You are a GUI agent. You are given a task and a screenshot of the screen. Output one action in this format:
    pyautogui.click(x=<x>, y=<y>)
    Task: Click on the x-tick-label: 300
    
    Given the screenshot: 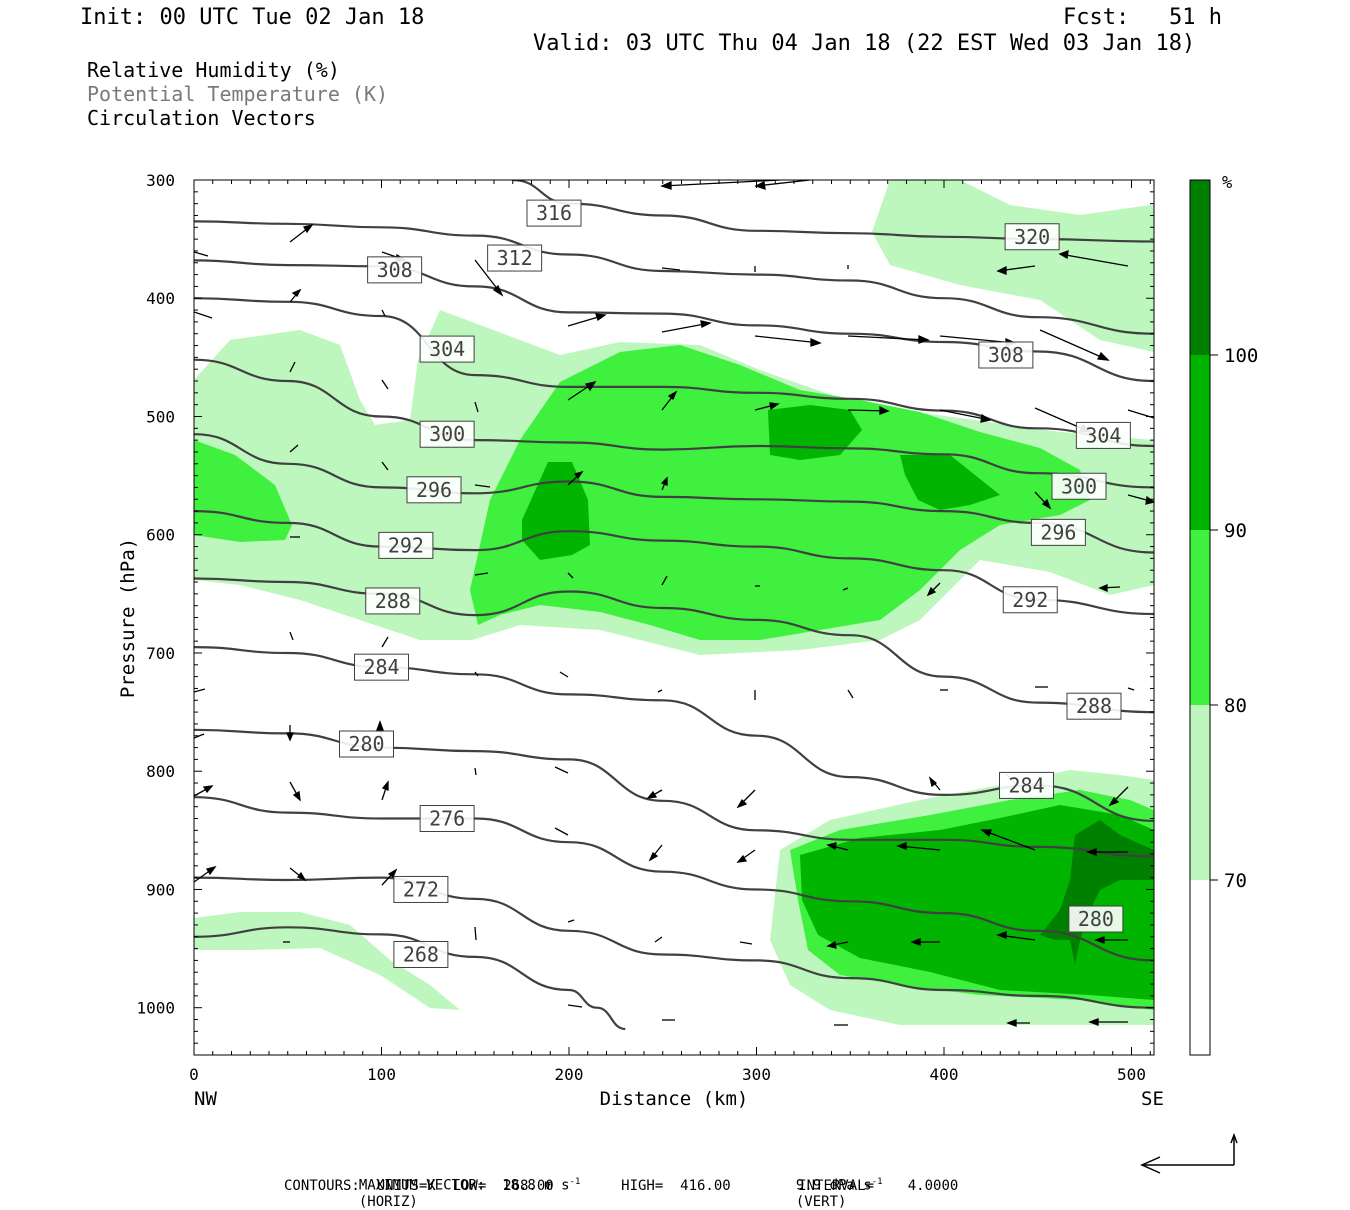 What is the action you would take?
    pyautogui.click(x=756, y=1074)
    